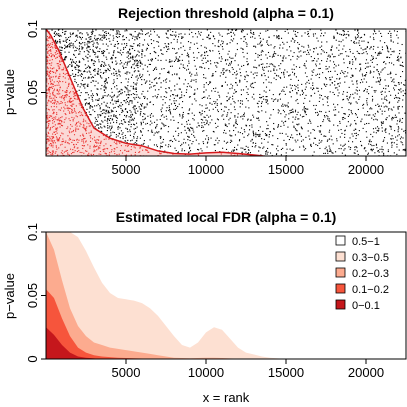 This screenshot has width=407, height=407. Describe the element at coordinates (370, 258) in the screenshot. I see `legend-label: 0.3−0.5` at that location.